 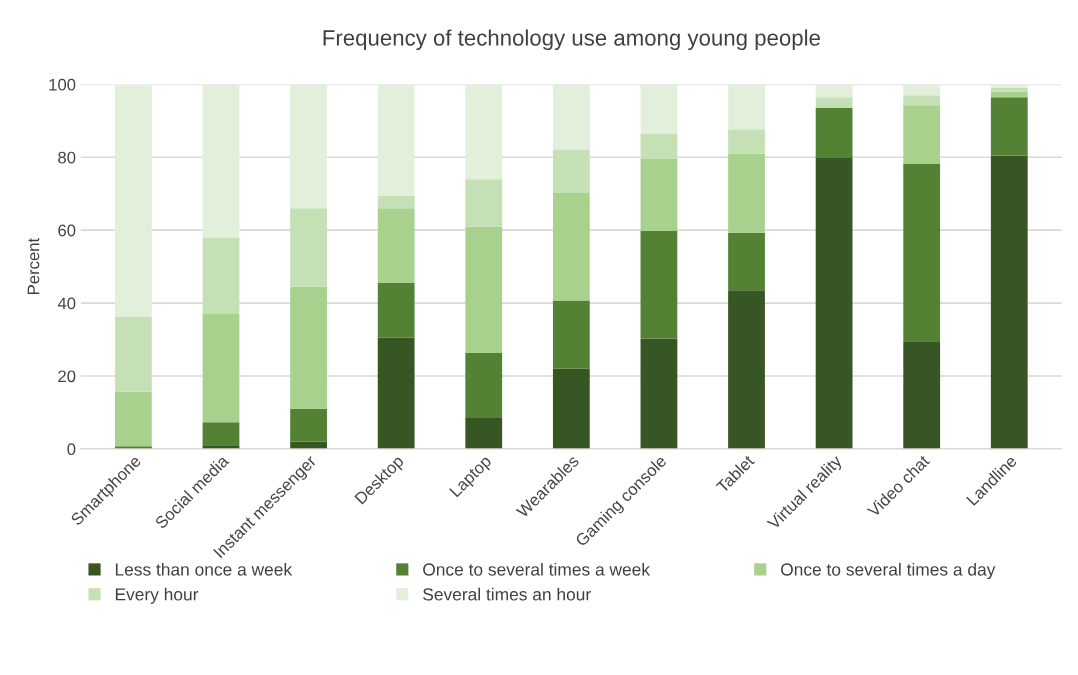 What do you see at coordinates (33, 266) in the screenshot?
I see `y-axis-title: Percent` at bounding box center [33, 266].